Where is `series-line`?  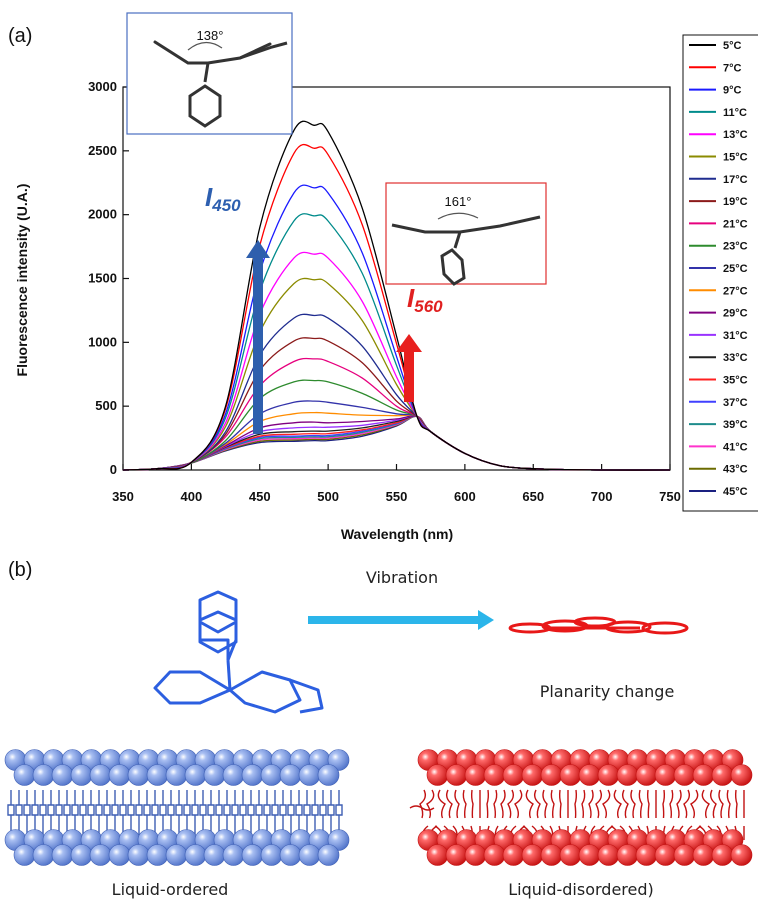 series-line is located at coordinates (396, 443).